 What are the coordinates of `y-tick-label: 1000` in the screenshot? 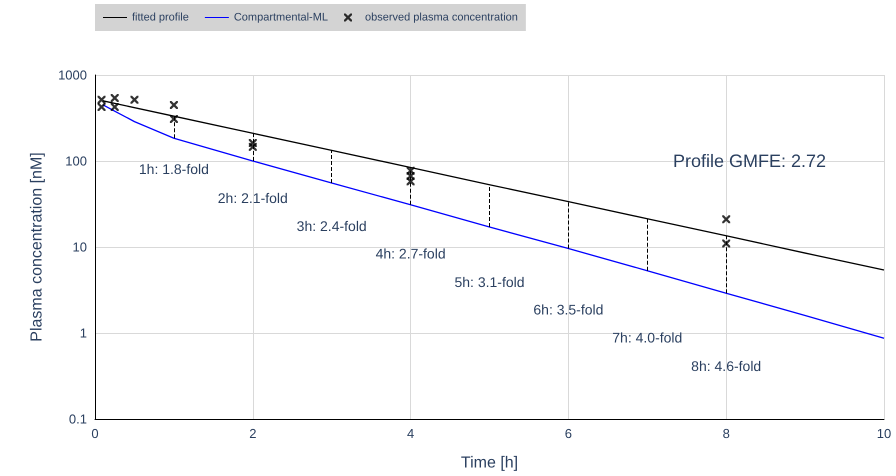 It's located at (72, 75).